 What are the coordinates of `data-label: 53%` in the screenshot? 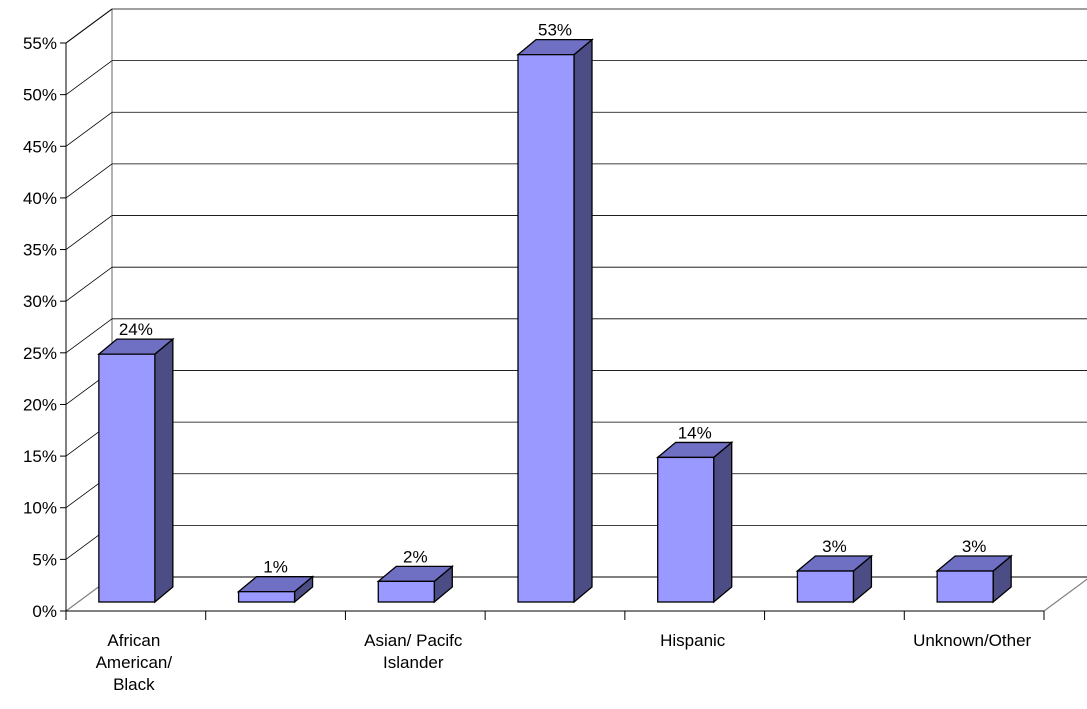 It's located at (555, 30).